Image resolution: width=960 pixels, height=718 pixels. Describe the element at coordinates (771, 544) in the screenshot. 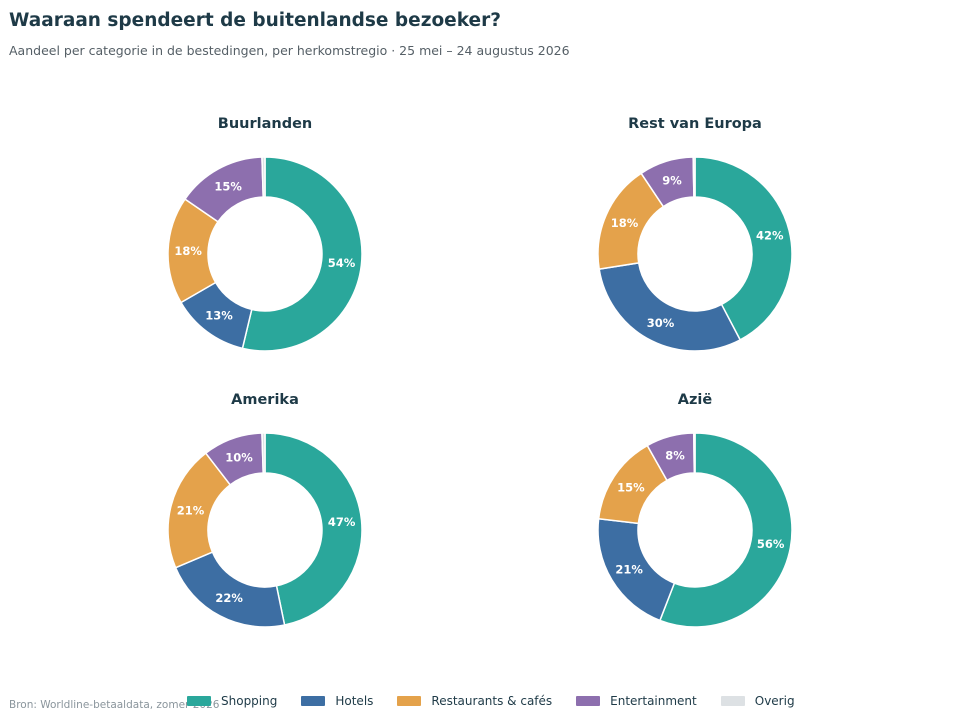

I see `slice-label-shopping: 56%` at that location.